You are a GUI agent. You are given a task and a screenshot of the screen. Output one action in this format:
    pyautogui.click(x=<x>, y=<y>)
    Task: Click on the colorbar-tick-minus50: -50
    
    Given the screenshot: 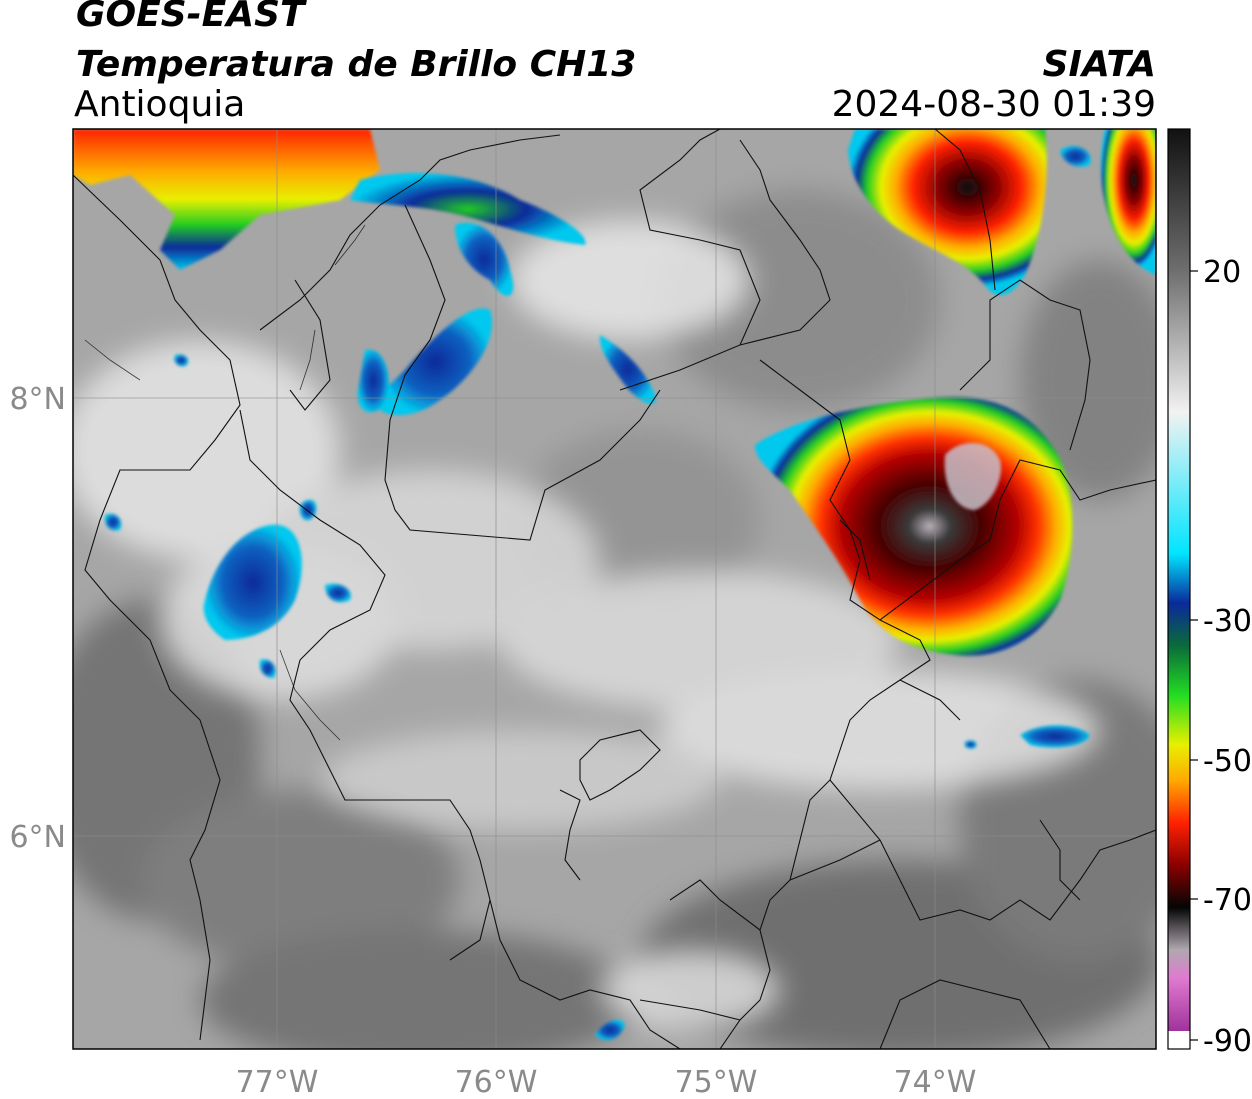 What is the action you would take?
    pyautogui.click(x=1227, y=761)
    